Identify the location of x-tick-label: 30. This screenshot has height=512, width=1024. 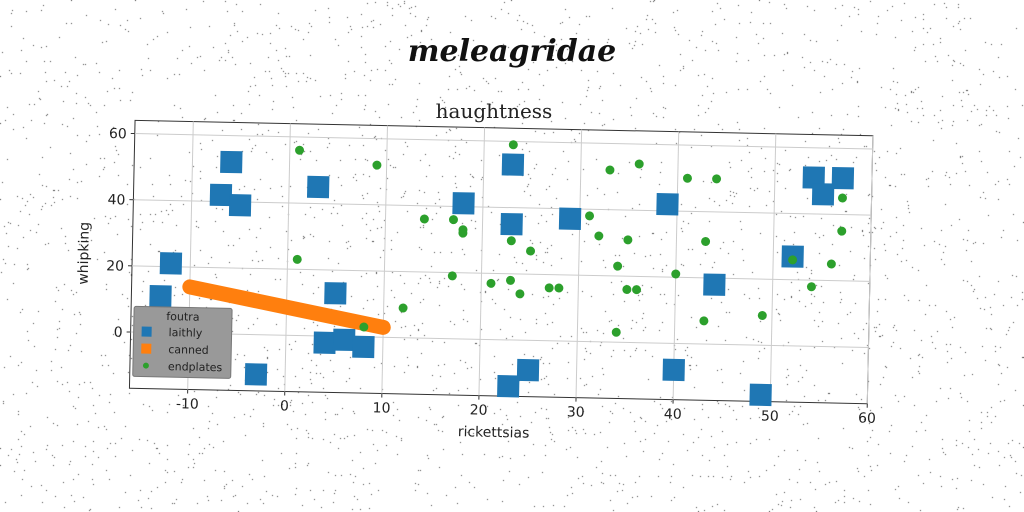
(576, 412).